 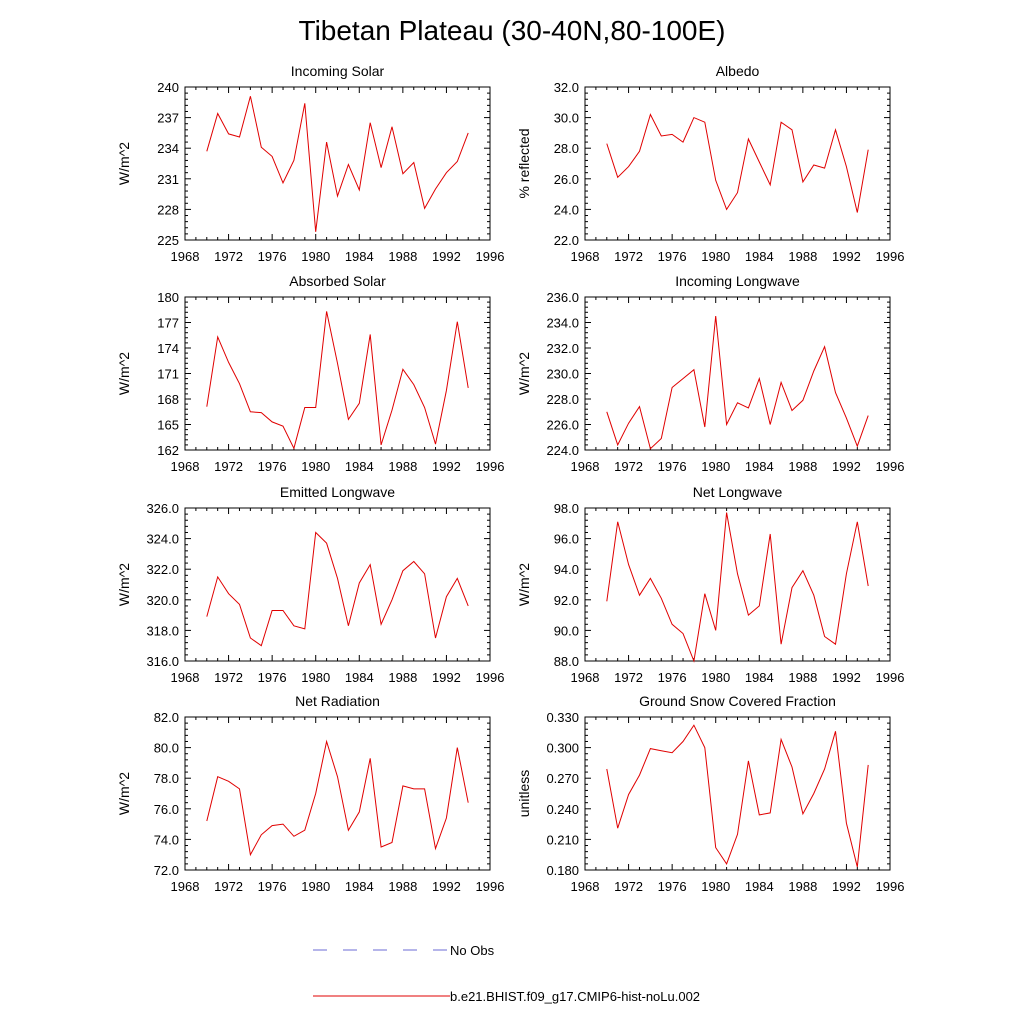 I want to click on y-tick-label: 76.0, so click(x=166, y=809).